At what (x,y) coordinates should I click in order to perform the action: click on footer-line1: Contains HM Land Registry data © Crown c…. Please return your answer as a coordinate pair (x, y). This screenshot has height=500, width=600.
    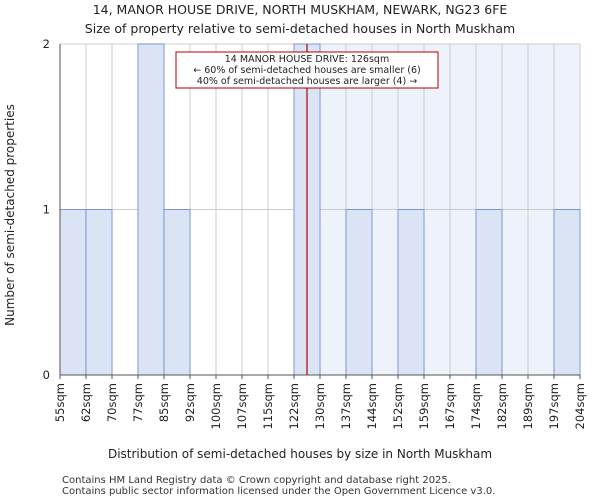
    Looking at the image, I should click on (256, 480).